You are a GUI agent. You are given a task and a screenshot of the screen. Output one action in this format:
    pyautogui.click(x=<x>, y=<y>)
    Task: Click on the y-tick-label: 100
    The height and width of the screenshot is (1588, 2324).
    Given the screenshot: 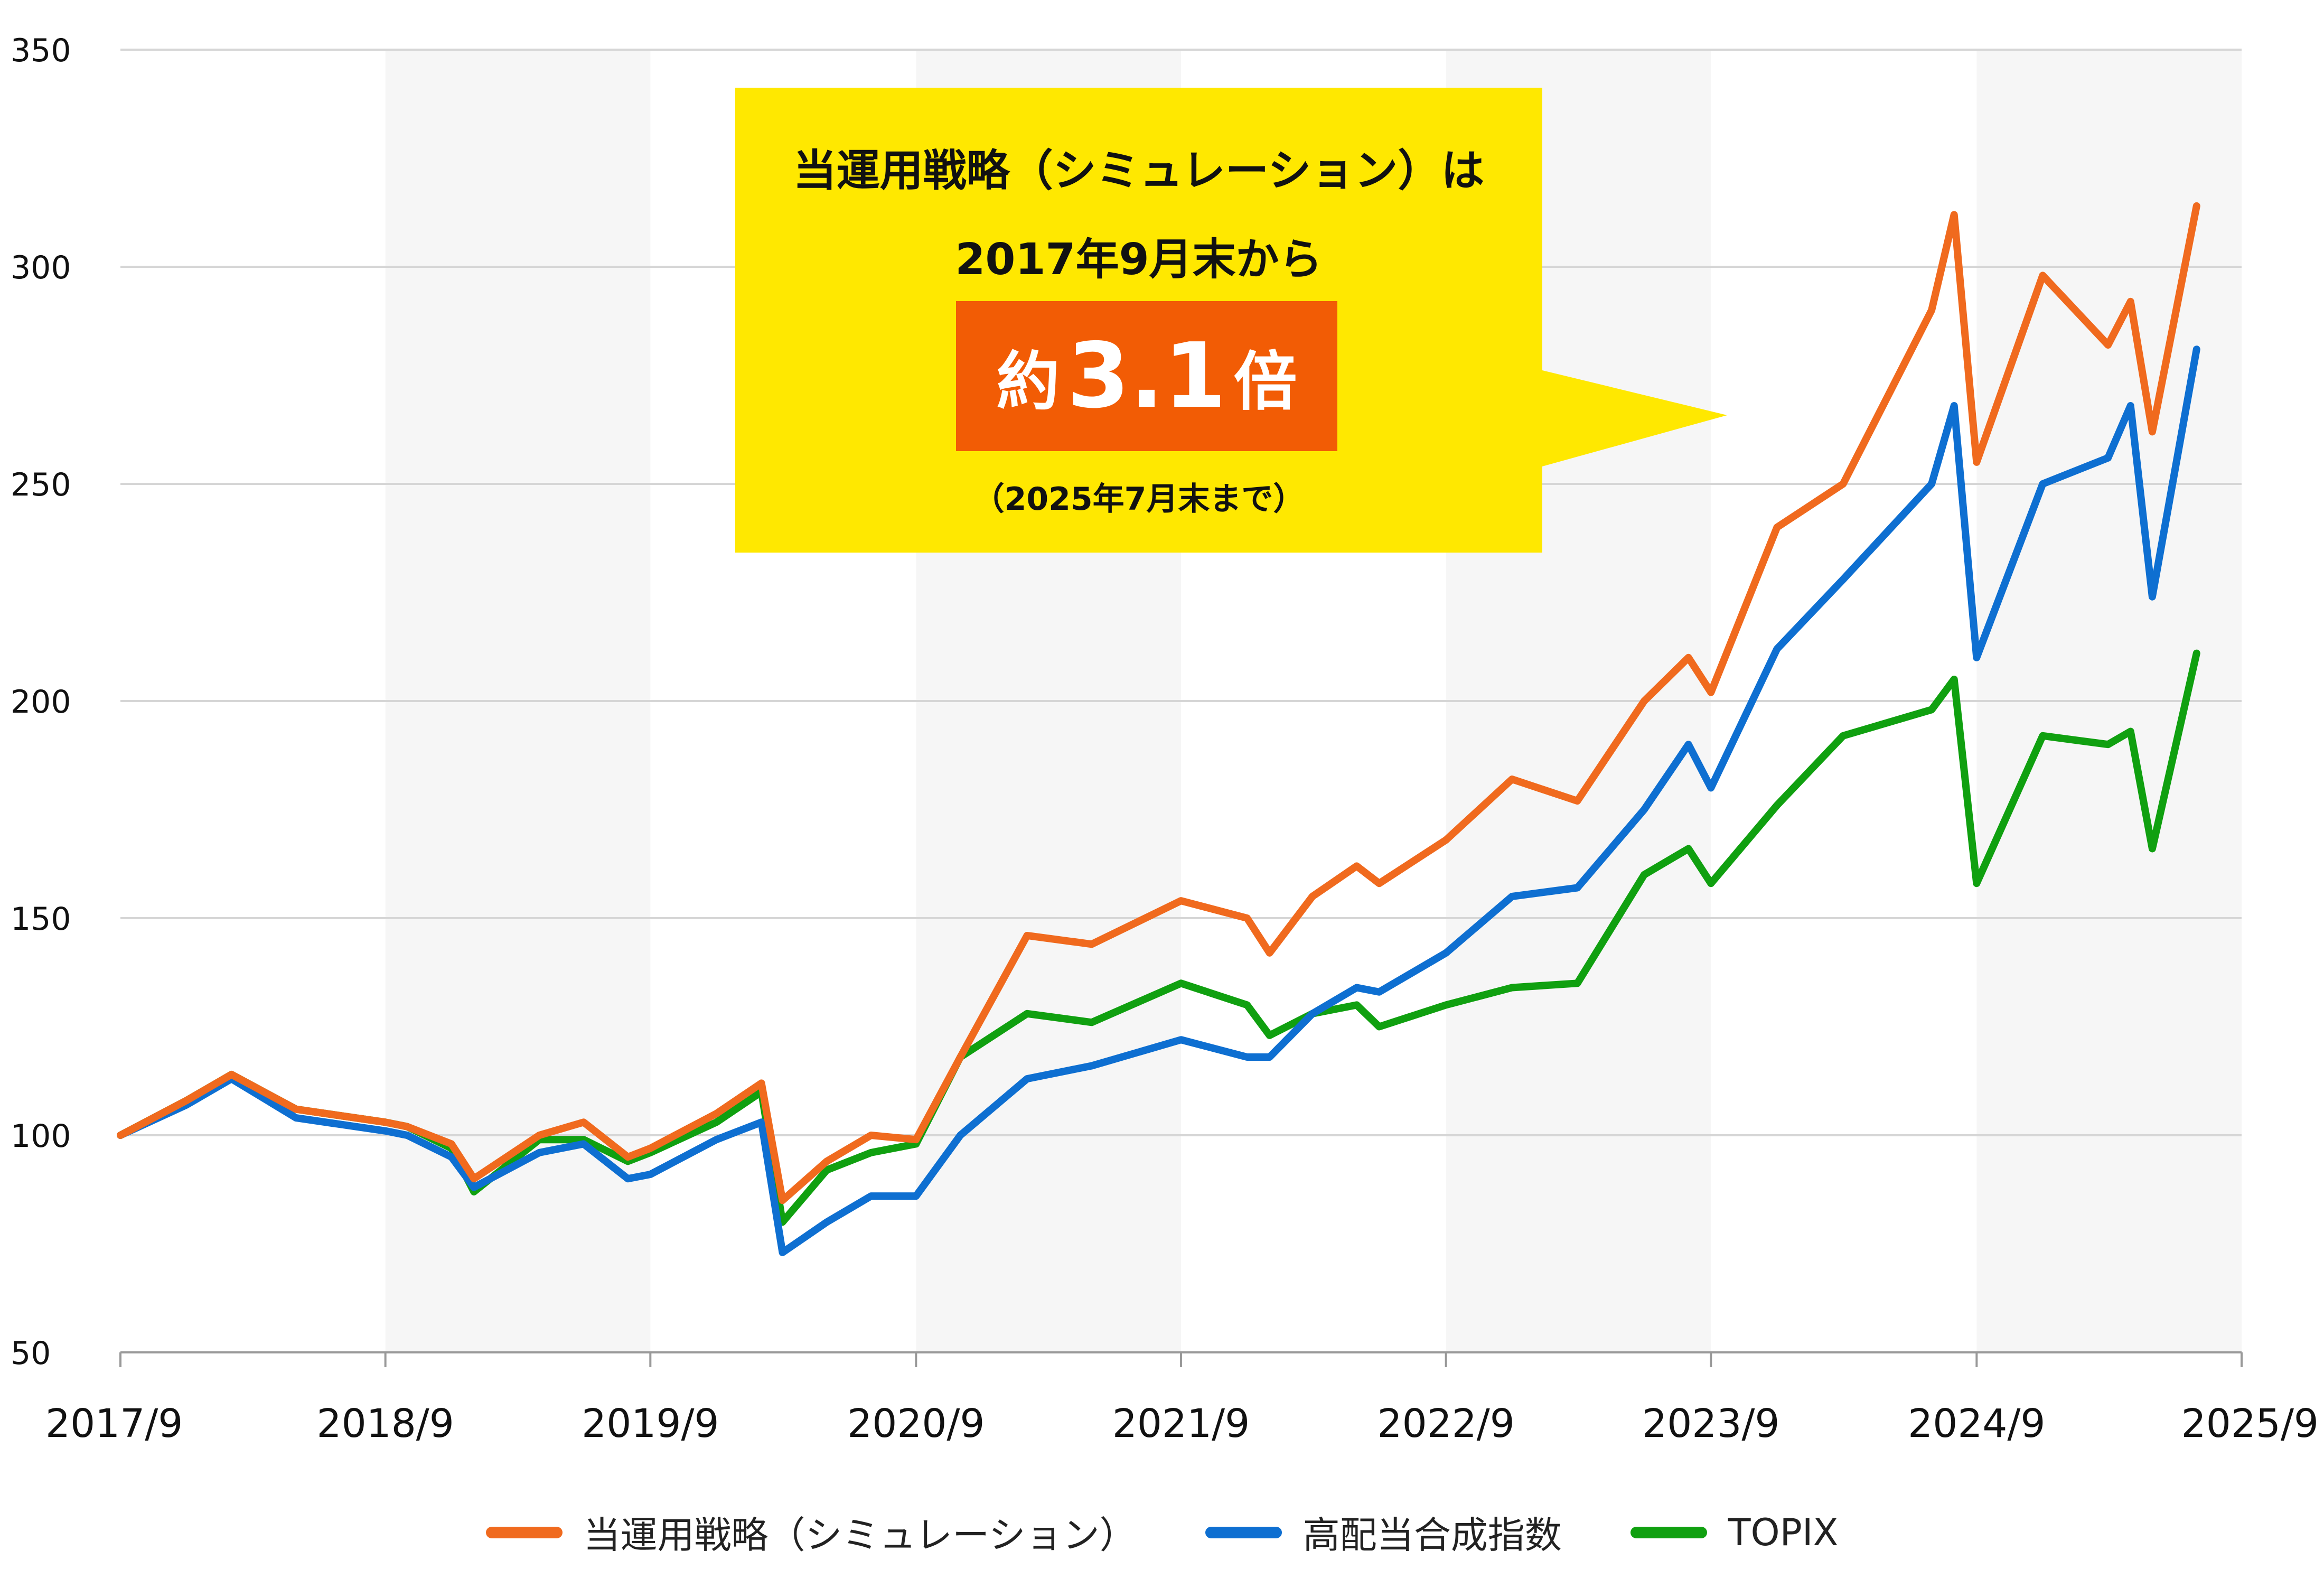 What is the action you would take?
    pyautogui.click(x=41, y=1136)
    